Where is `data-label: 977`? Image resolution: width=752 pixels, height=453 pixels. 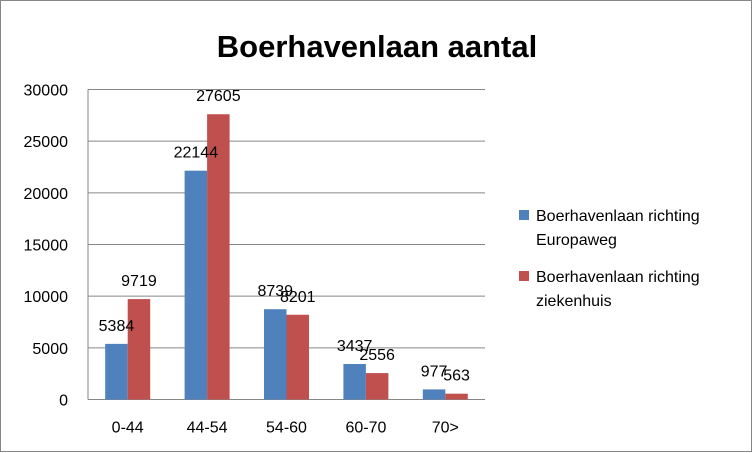
data-label: 977 is located at coordinates (434, 371).